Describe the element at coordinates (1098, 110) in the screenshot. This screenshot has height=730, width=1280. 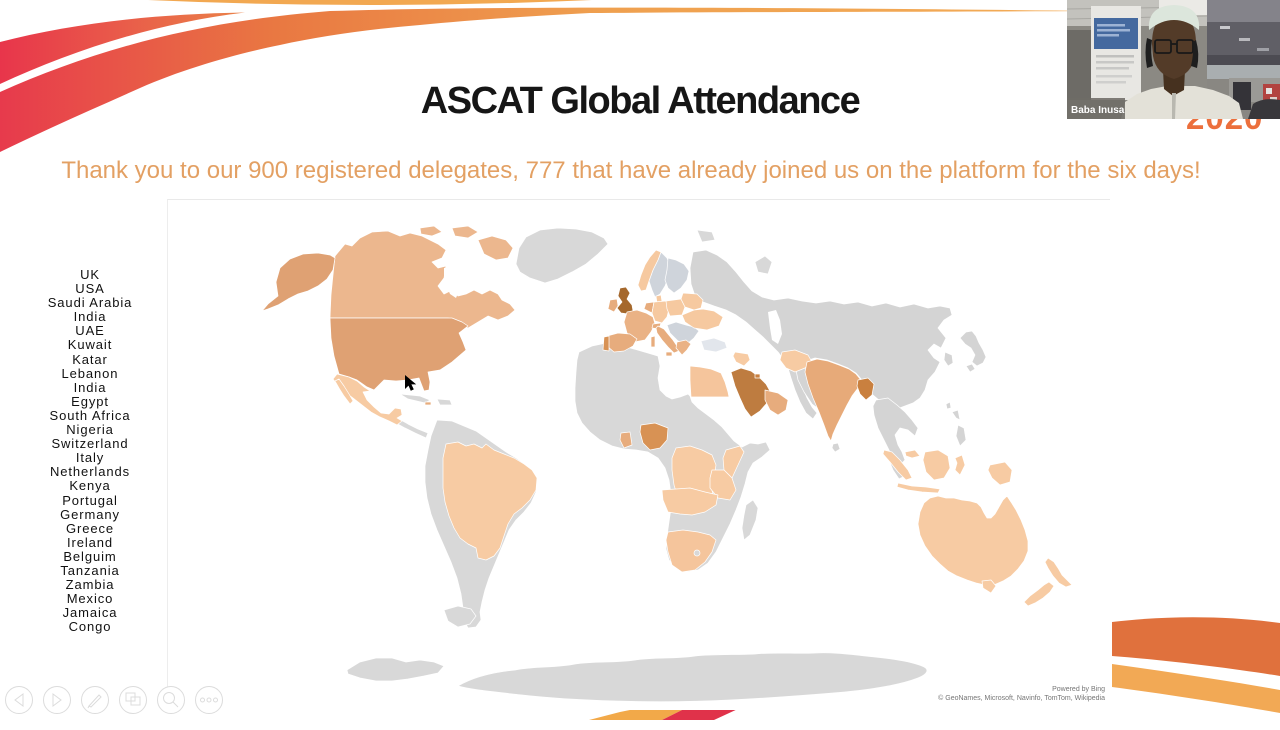
I see `svg-text: Baba Inusa` at that location.